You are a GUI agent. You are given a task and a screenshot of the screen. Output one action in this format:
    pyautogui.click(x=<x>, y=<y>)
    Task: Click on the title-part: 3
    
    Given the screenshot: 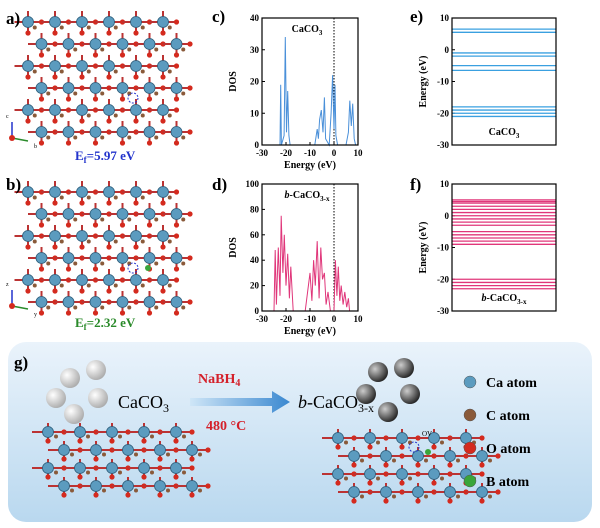 What is the action you would take?
    pyautogui.click(x=518, y=136)
    